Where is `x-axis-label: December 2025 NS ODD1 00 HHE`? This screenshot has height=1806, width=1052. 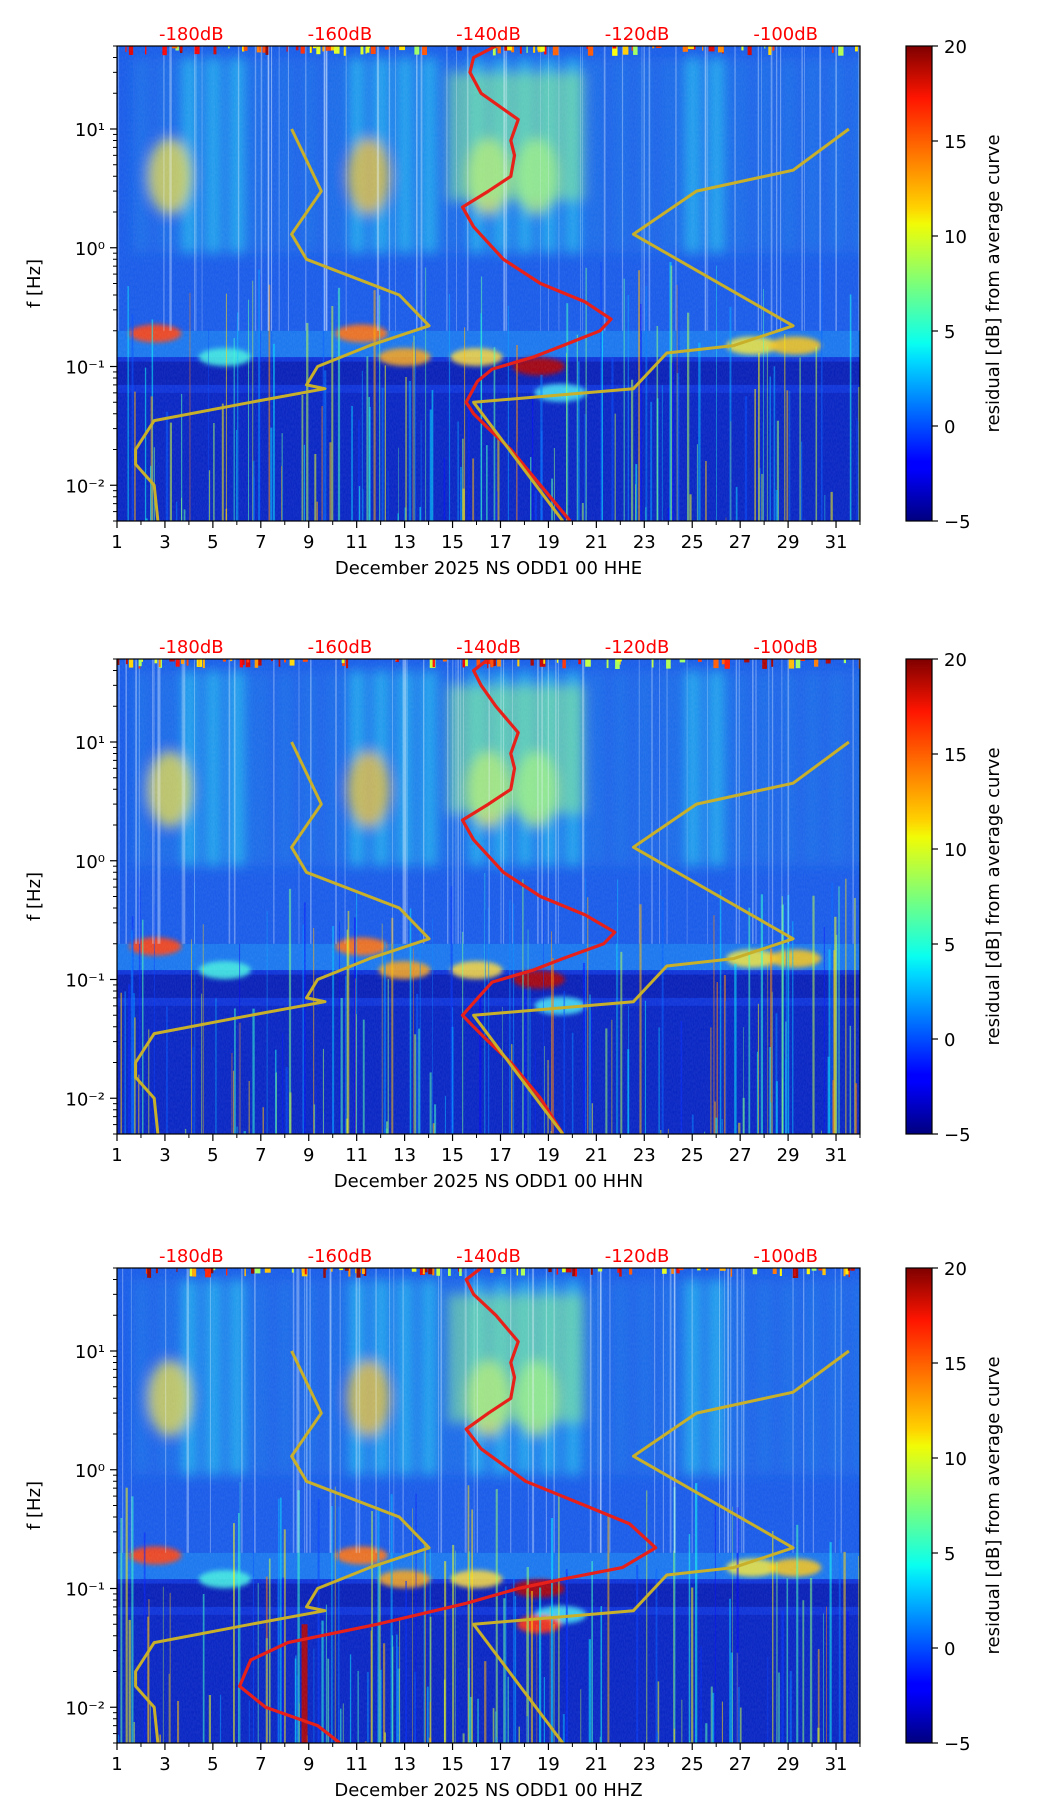 x-axis-label: December 2025 NS ODD1 00 HHE is located at coordinates (488, 568).